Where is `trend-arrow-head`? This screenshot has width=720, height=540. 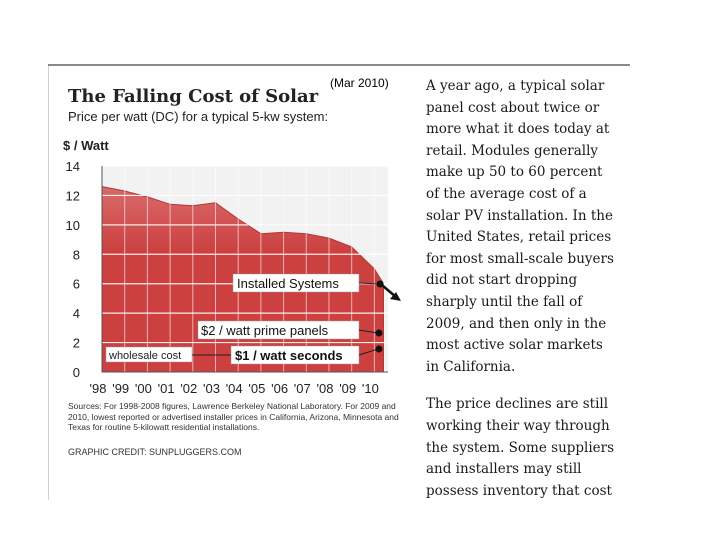 trend-arrow-head is located at coordinates (395, 296).